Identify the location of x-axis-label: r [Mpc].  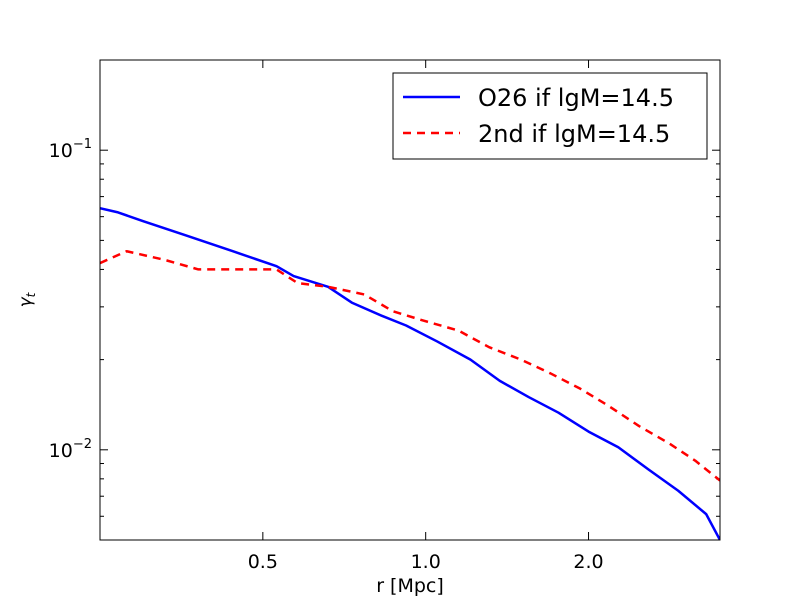
(410, 586).